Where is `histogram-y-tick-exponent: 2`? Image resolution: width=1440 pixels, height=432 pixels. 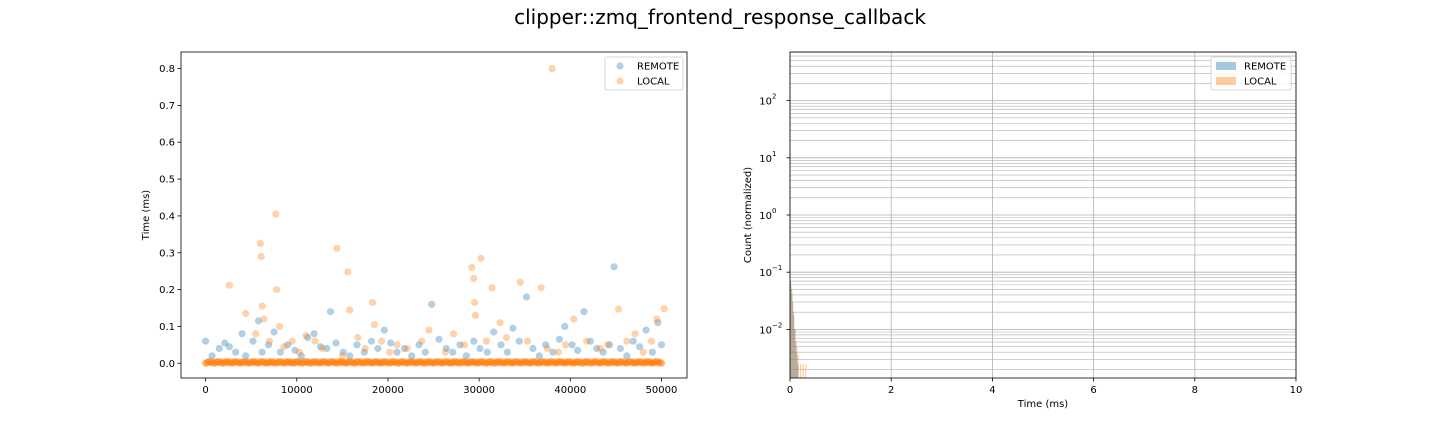 histogram-y-tick-exponent: 2 is located at coordinates (774, 97).